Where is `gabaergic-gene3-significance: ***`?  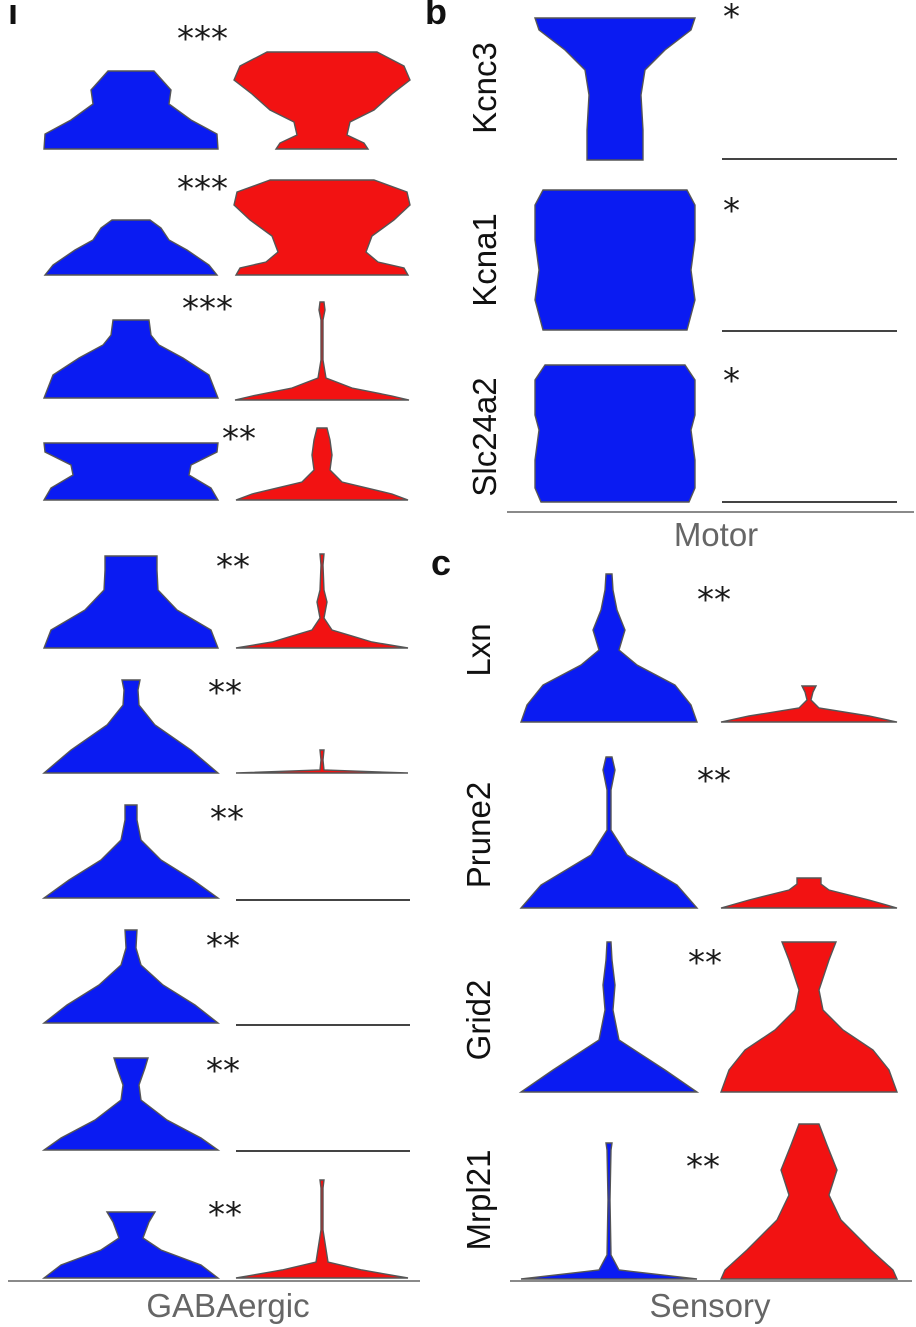
gabaergic-gene3-significance: *** is located at coordinates (207, 309).